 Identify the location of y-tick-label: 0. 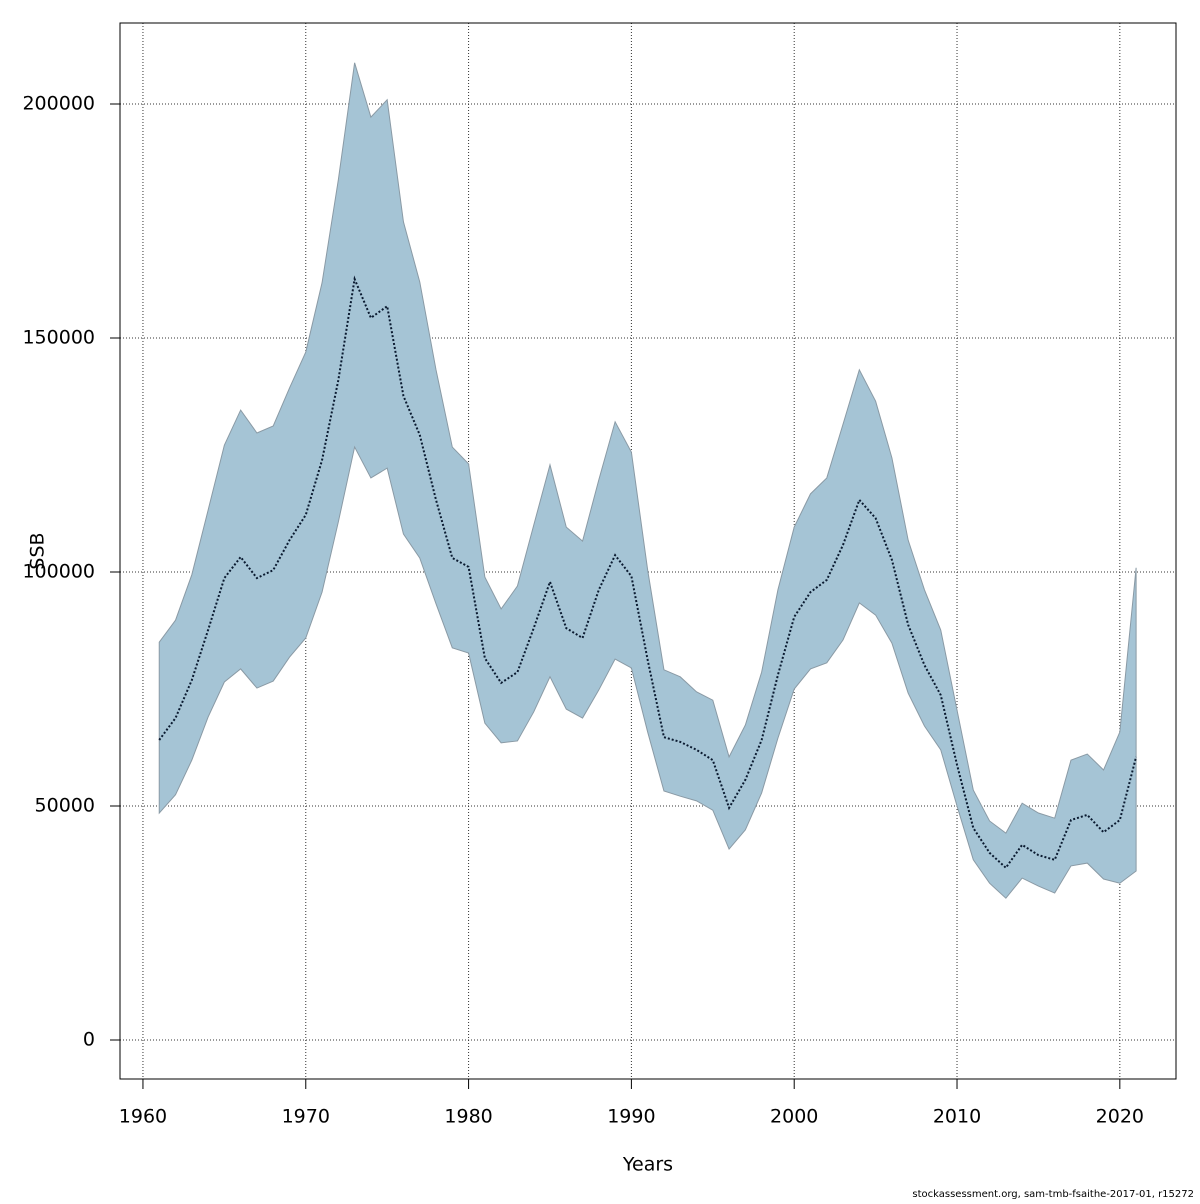
(89, 1040).